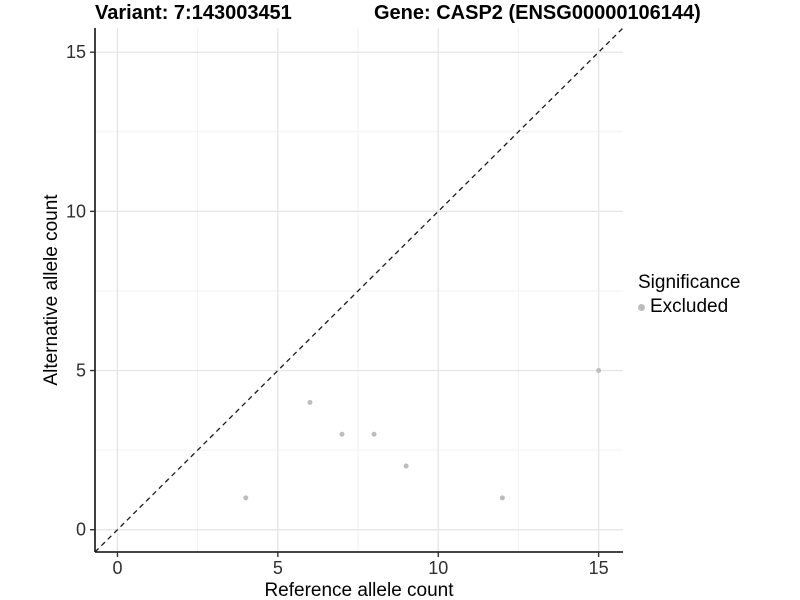  What do you see at coordinates (76, 211) in the screenshot?
I see `y-tick-label: 10` at bounding box center [76, 211].